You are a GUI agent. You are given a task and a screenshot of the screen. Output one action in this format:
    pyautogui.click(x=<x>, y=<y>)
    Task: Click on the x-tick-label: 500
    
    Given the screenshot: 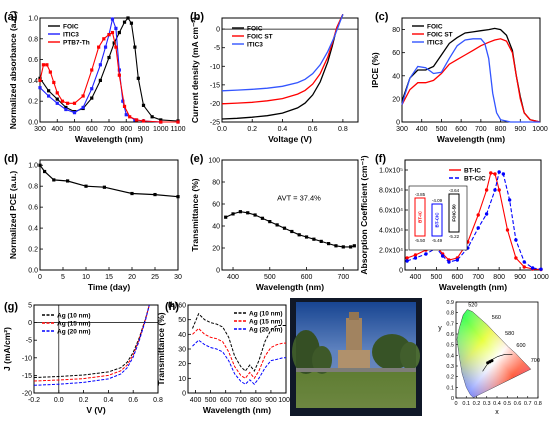 What is the action you would take?
    pyautogui.click(x=437, y=277)
    